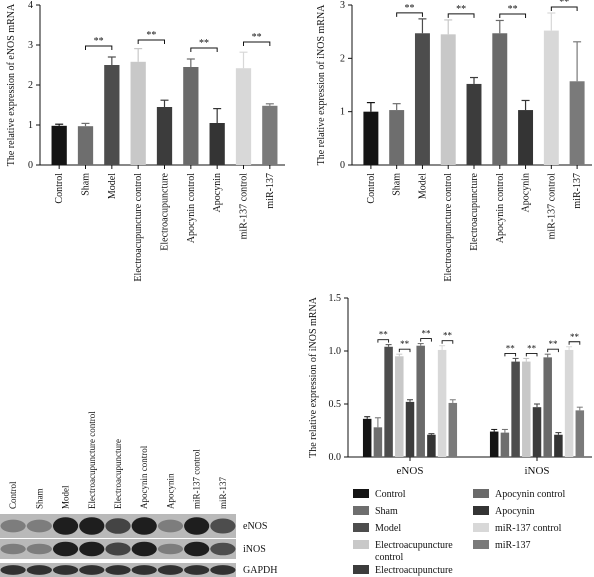 The height and width of the screenshot is (577, 594). I want to click on legend-label: miR-137 control, so click(528, 528).